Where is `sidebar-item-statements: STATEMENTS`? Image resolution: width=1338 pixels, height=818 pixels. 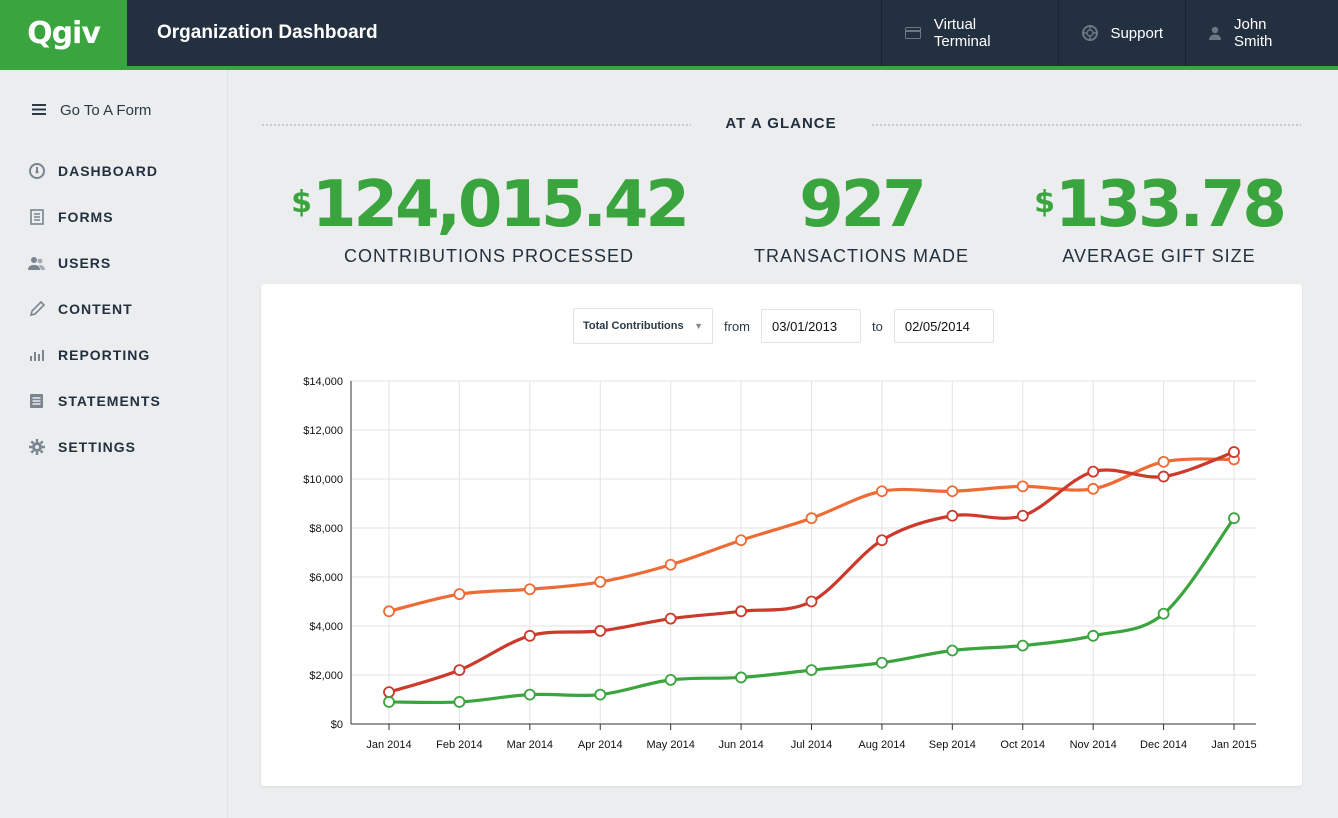 sidebar-item-statements: STATEMENTS is located at coordinates (94, 401).